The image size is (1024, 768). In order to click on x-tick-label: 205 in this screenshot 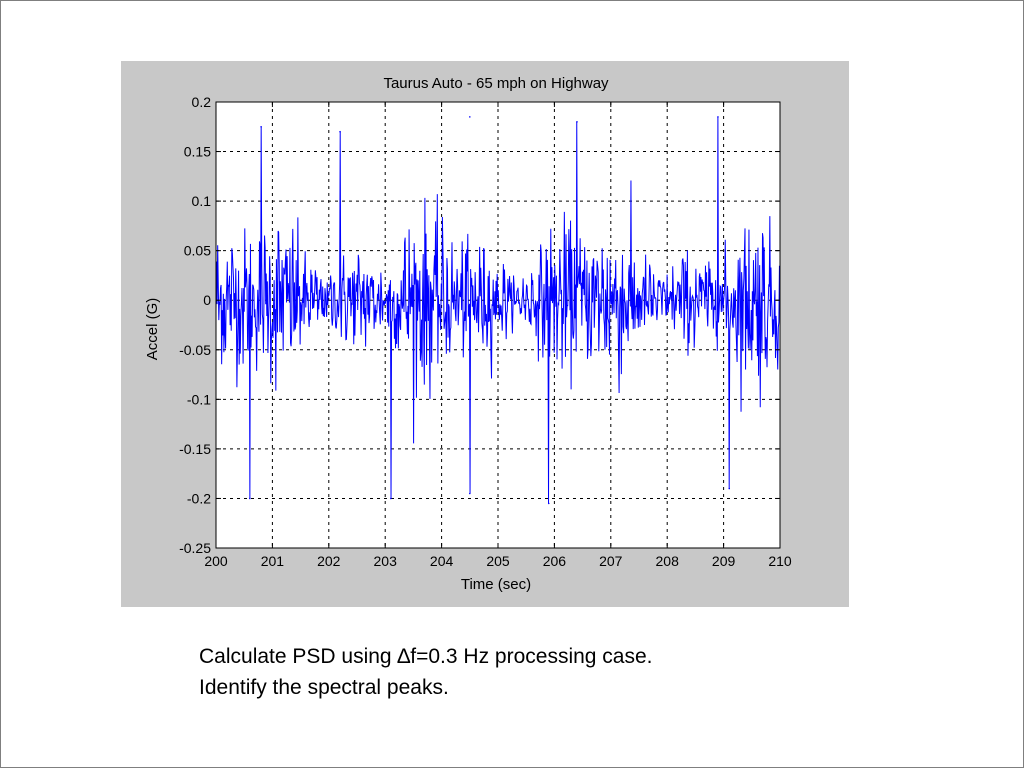, I will do `click(498, 561)`.